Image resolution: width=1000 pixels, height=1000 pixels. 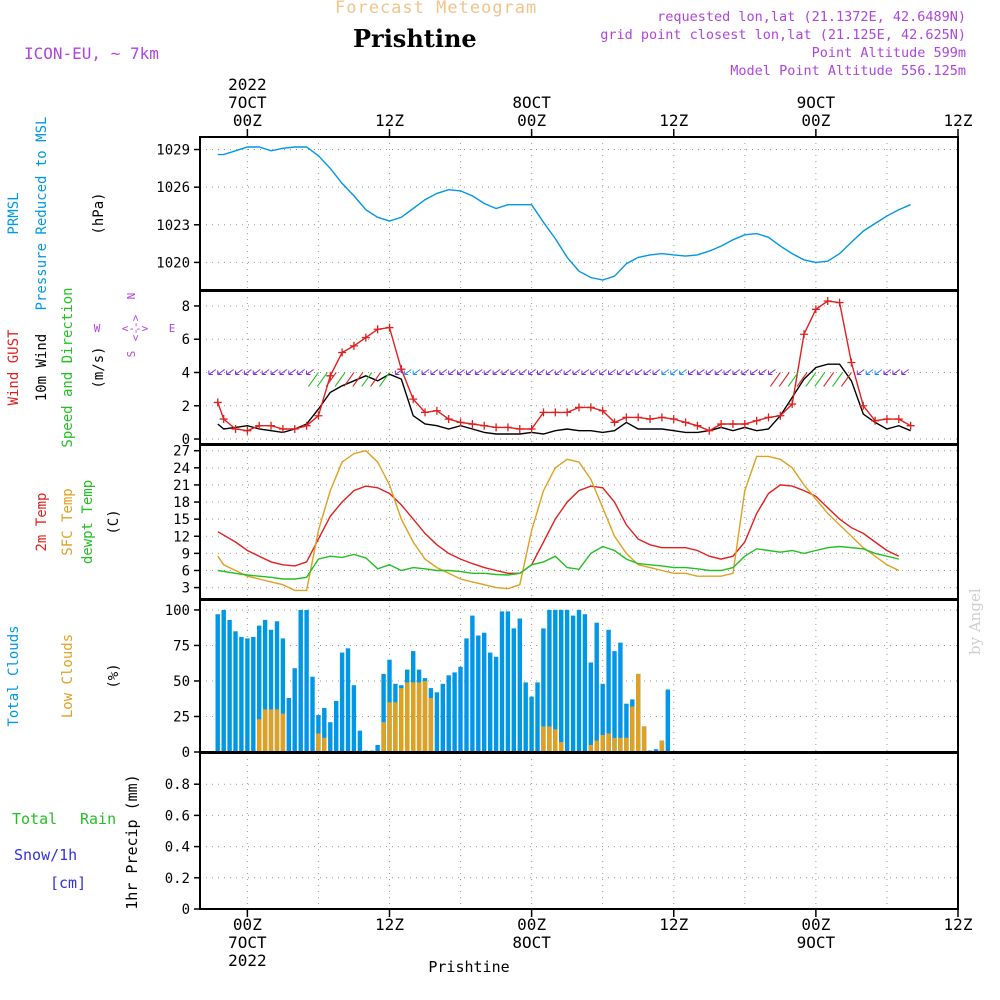 I want to click on footer-location: Prishtine, so click(x=468, y=967).